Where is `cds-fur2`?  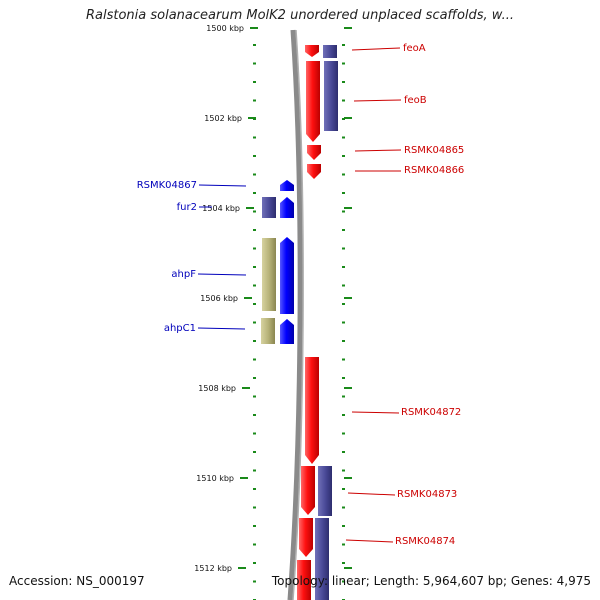
cds-fur2 is located at coordinates (269, 207).